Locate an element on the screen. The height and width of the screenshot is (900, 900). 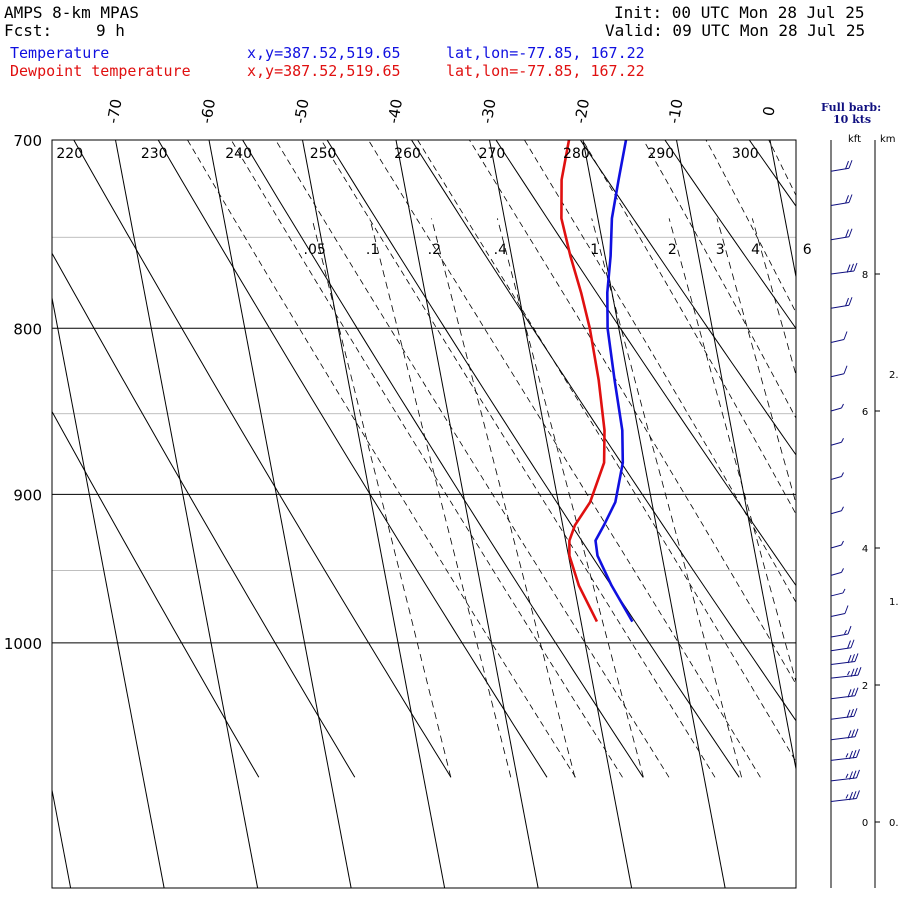
dry-adiabat-label-250: 250 is located at coordinates (323, 154).